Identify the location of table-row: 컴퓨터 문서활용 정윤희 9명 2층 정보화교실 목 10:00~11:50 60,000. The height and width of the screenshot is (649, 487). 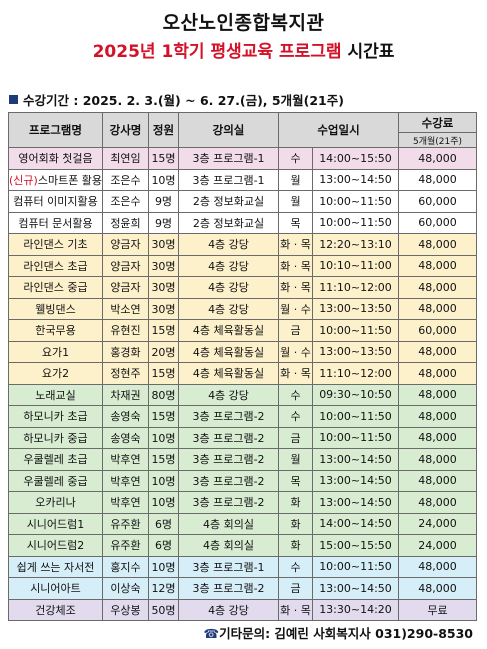
(243, 222).